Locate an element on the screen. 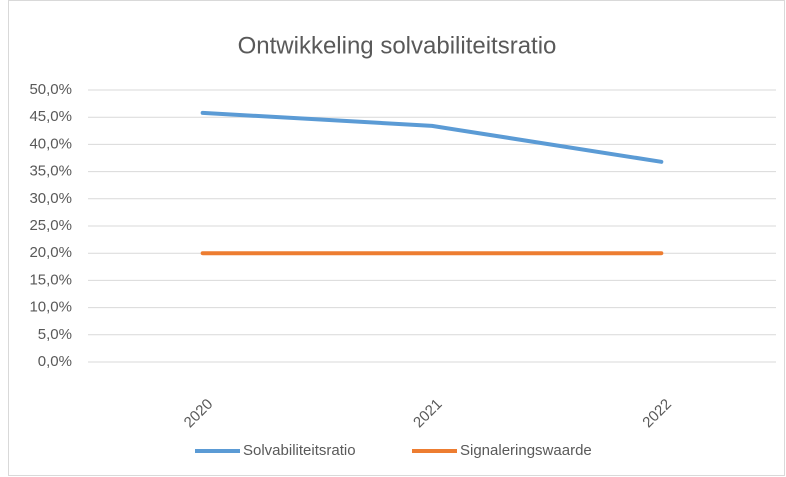  y-tick-label: 5,0% is located at coordinates (55, 334).